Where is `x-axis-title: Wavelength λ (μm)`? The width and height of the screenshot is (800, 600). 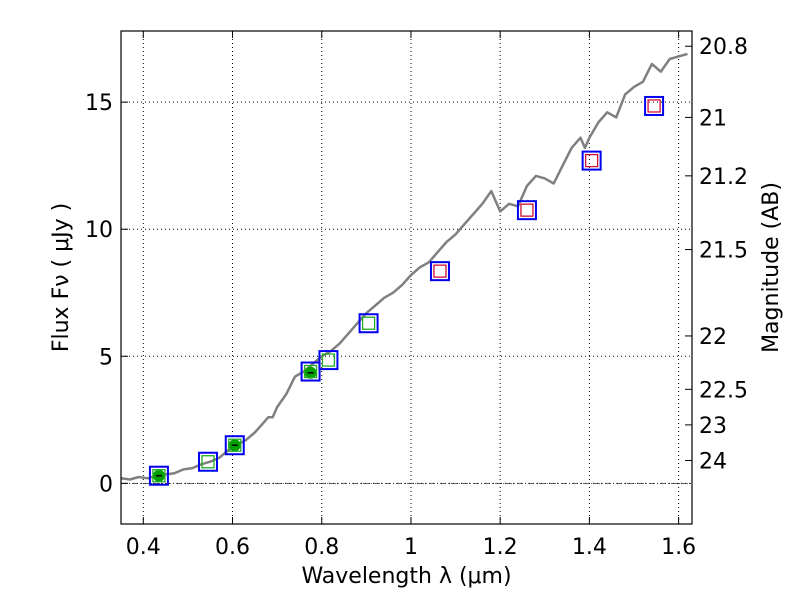 x-axis-title: Wavelength λ (μm) is located at coordinates (406, 576).